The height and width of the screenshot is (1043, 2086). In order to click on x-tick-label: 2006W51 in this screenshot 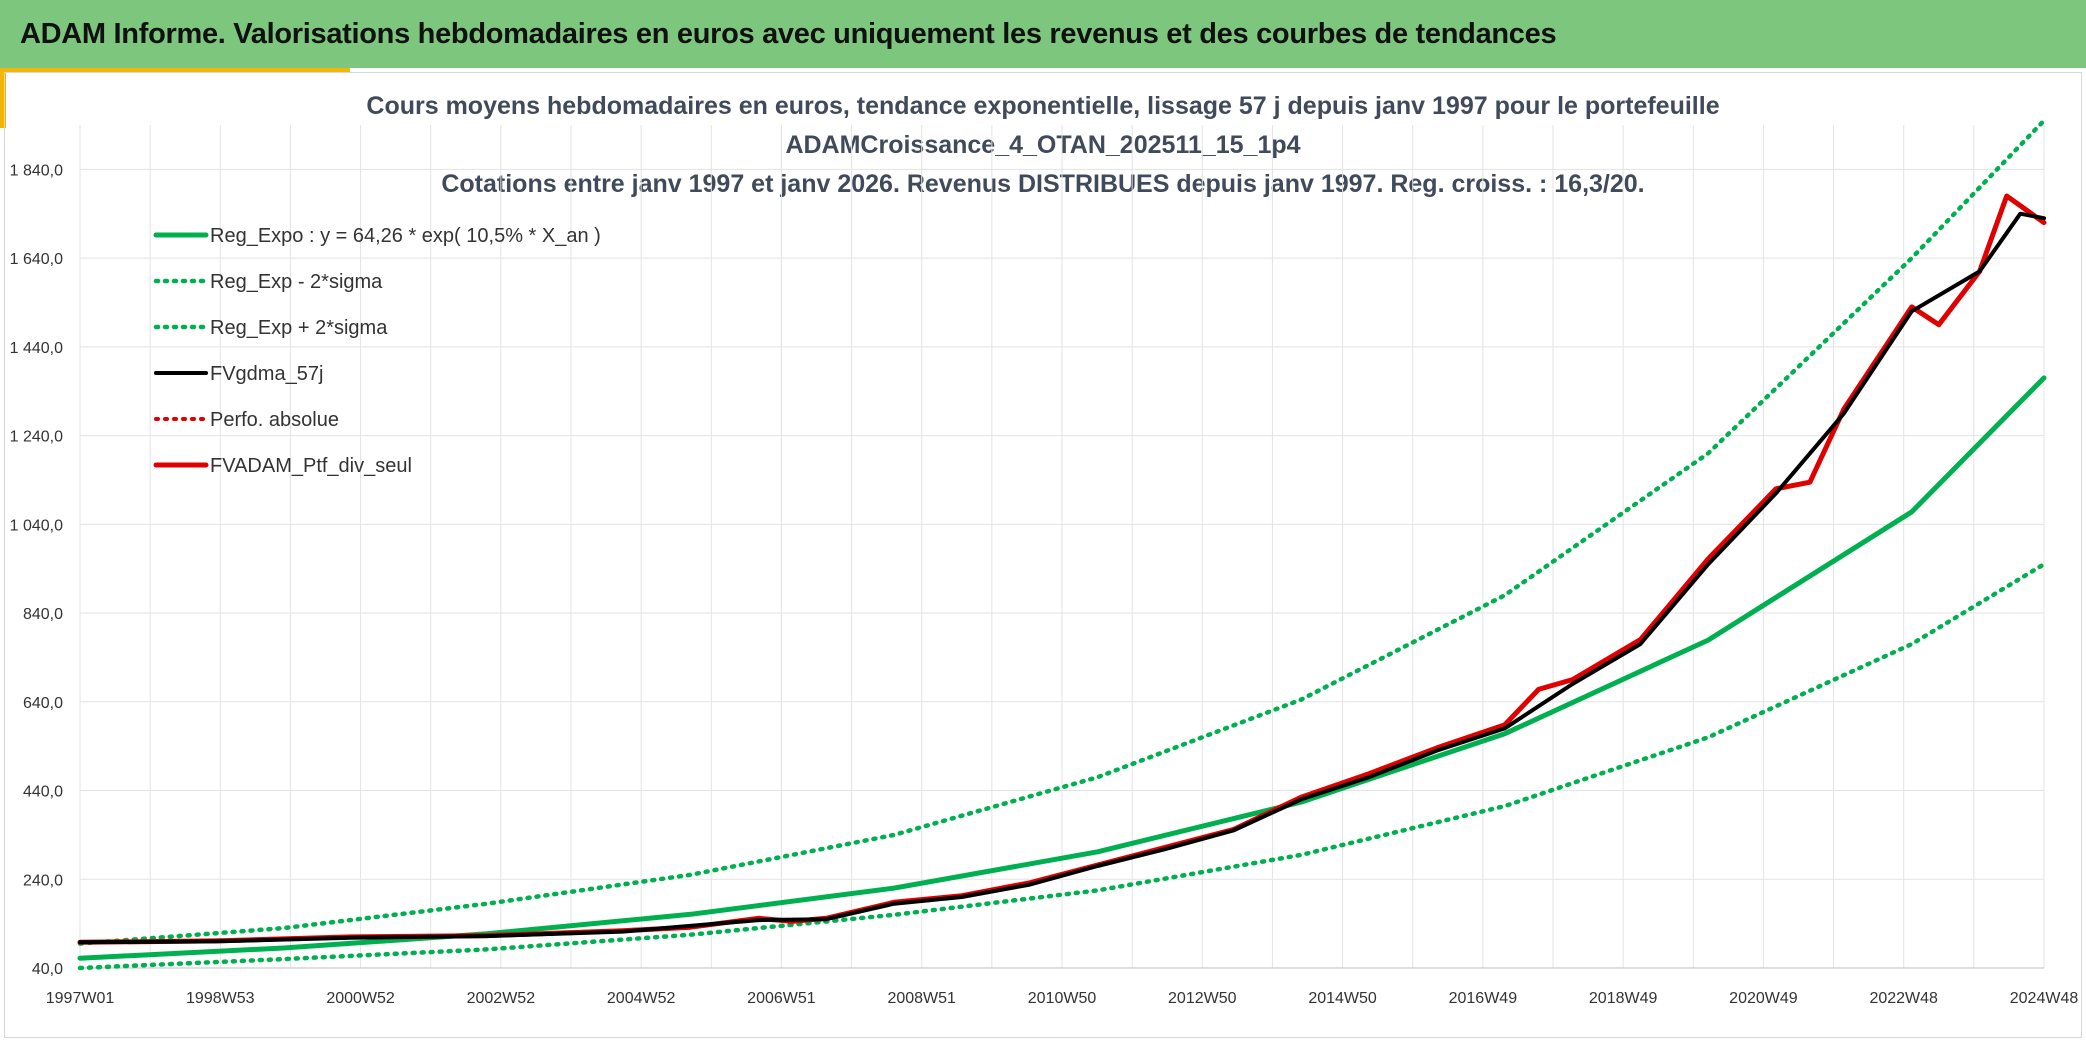, I will do `click(781, 998)`.